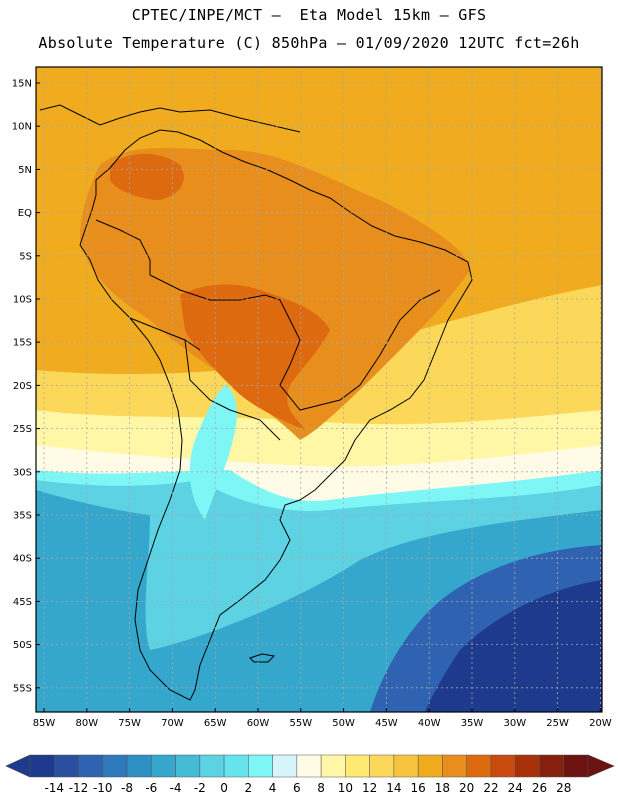 Image resolution: width=618 pixels, height=800 pixels. I want to click on lat-label: EQ, so click(25, 213).